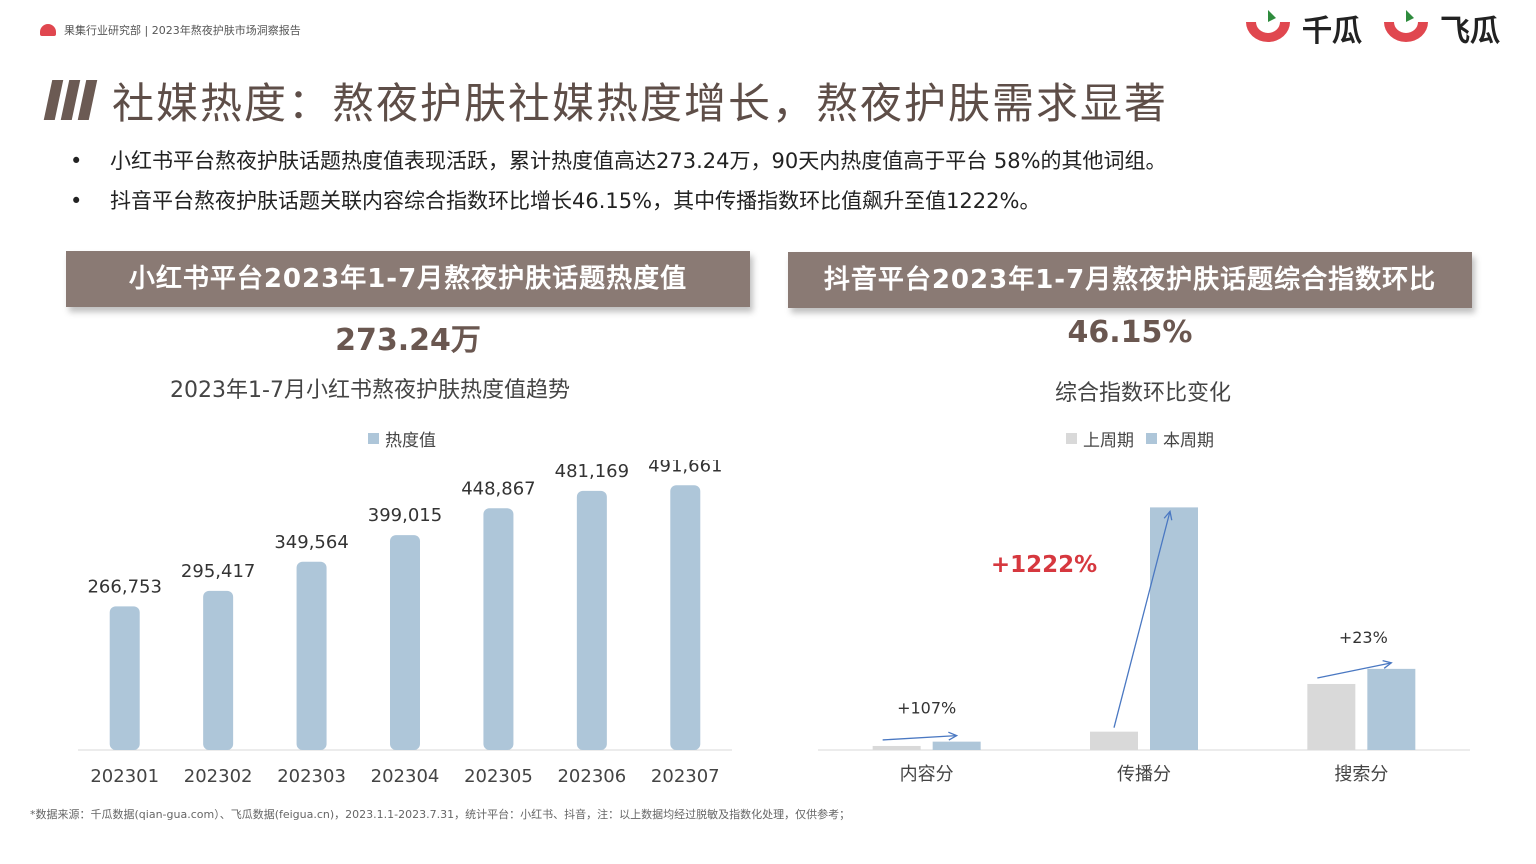 The height and width of the screenshot is (864, 1536). I want to click on data-label: 448,867, so click(498, 488).